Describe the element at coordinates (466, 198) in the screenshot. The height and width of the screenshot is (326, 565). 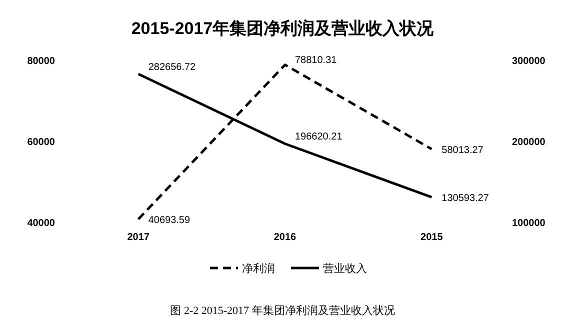
I see `data-label: 130593.27` at that location.